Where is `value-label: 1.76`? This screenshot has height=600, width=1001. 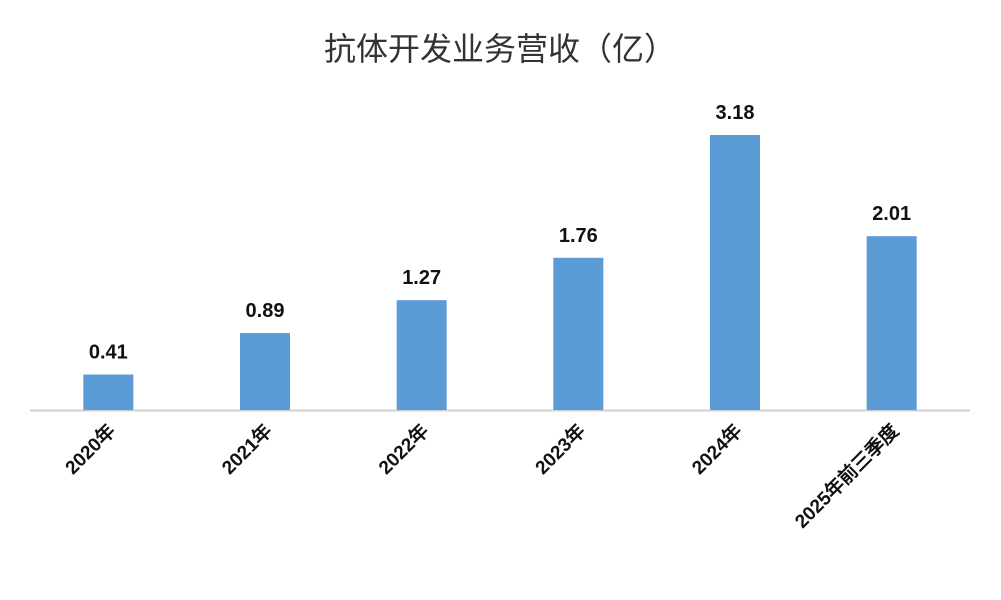 value-label: 1.76 is located at coordinates (578, 236).